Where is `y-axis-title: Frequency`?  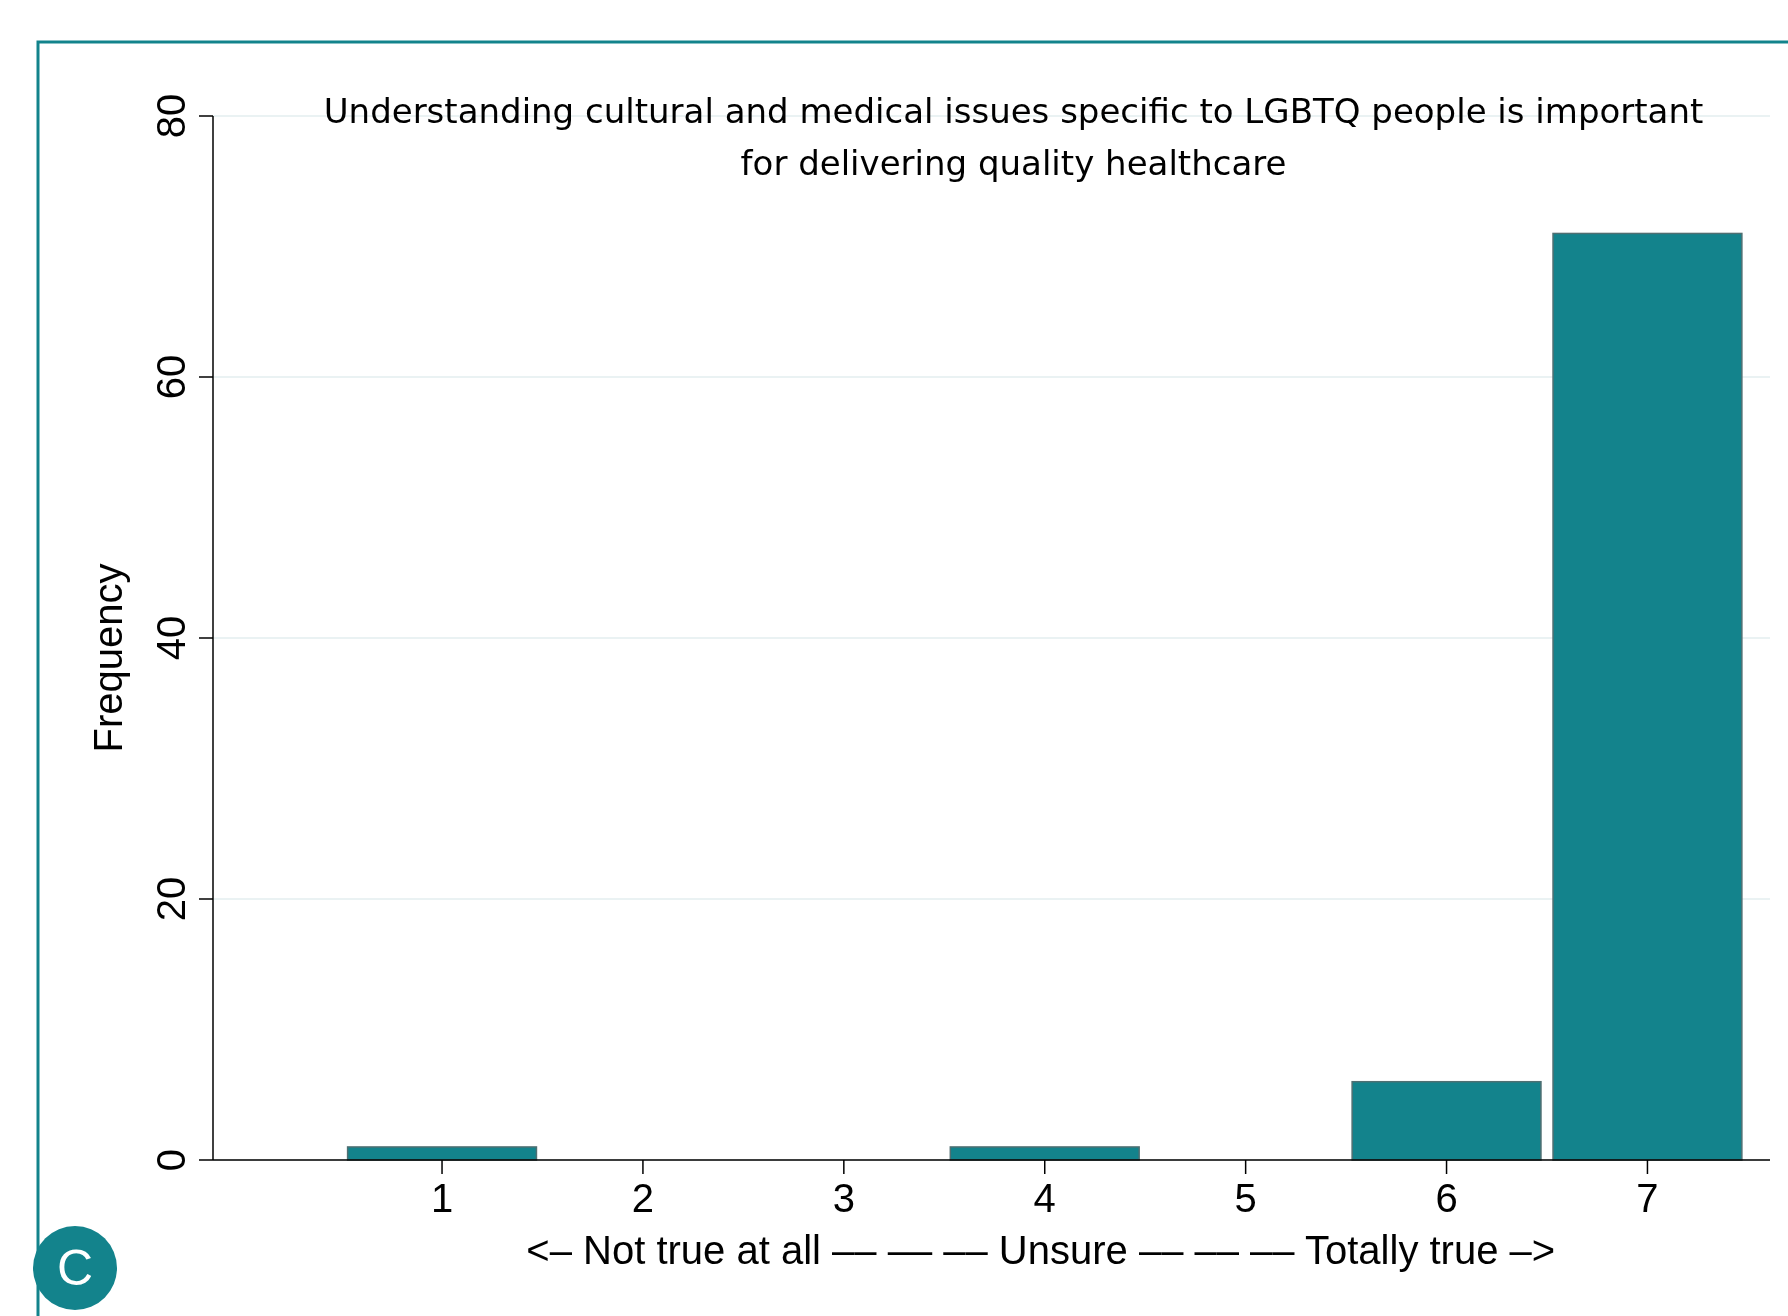 y-axis-title: Frequency is located at coordinates (108, 658).